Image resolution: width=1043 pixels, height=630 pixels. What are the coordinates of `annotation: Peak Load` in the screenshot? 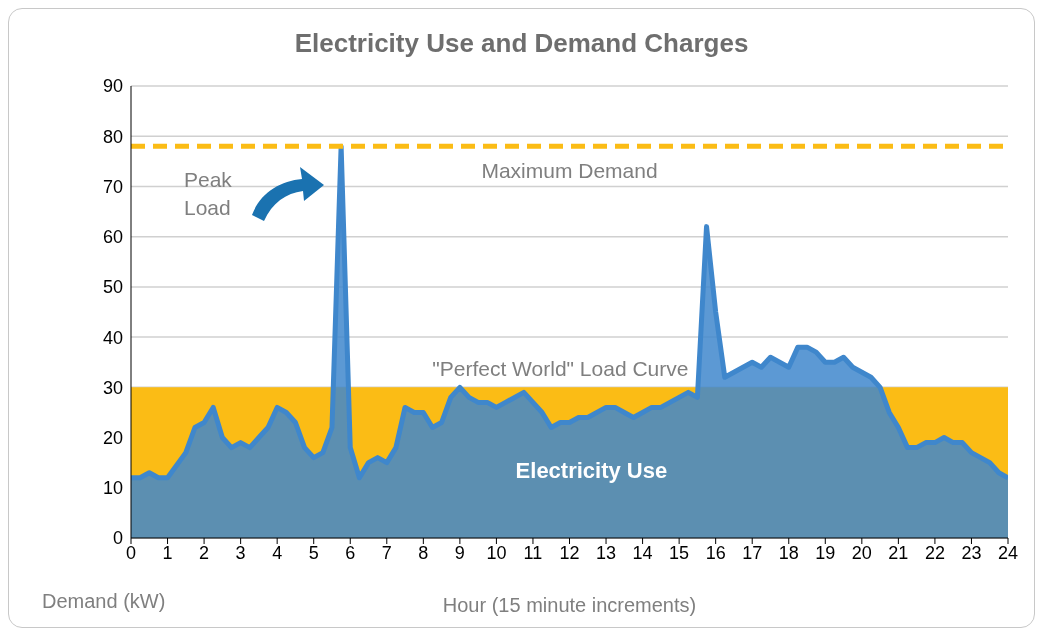 It's located at (208, 194).